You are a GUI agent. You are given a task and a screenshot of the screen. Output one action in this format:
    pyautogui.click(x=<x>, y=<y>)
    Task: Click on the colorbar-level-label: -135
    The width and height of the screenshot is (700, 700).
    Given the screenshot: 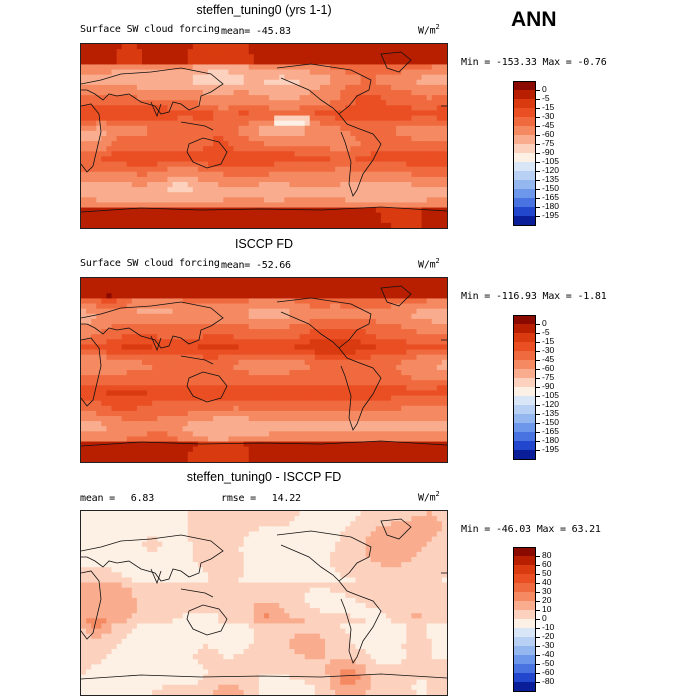 What is the action you would take?
    pyautogui.click(x=551, y=413)
    